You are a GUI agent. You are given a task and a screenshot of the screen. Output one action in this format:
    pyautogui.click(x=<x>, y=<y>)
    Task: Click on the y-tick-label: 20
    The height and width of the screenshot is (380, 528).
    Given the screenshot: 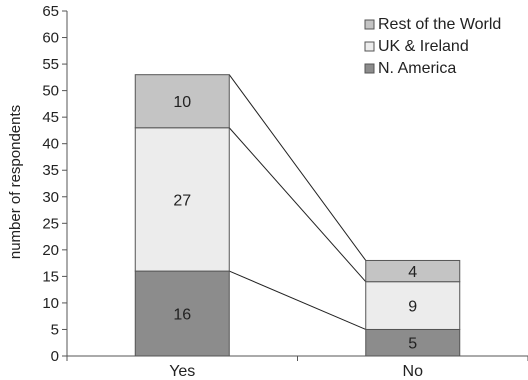 What is the action you would take?
    pyautogui.click(x=50, y=250)
    